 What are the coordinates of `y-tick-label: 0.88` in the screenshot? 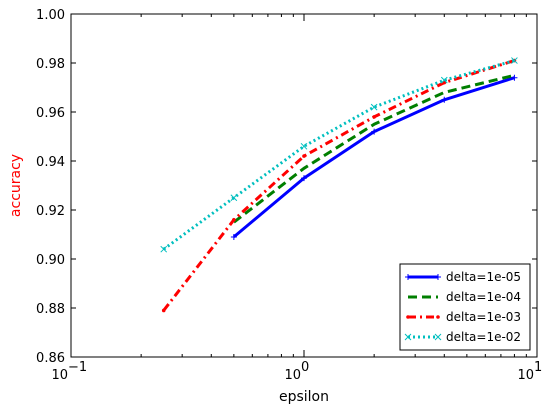 It's located at (50, 309).